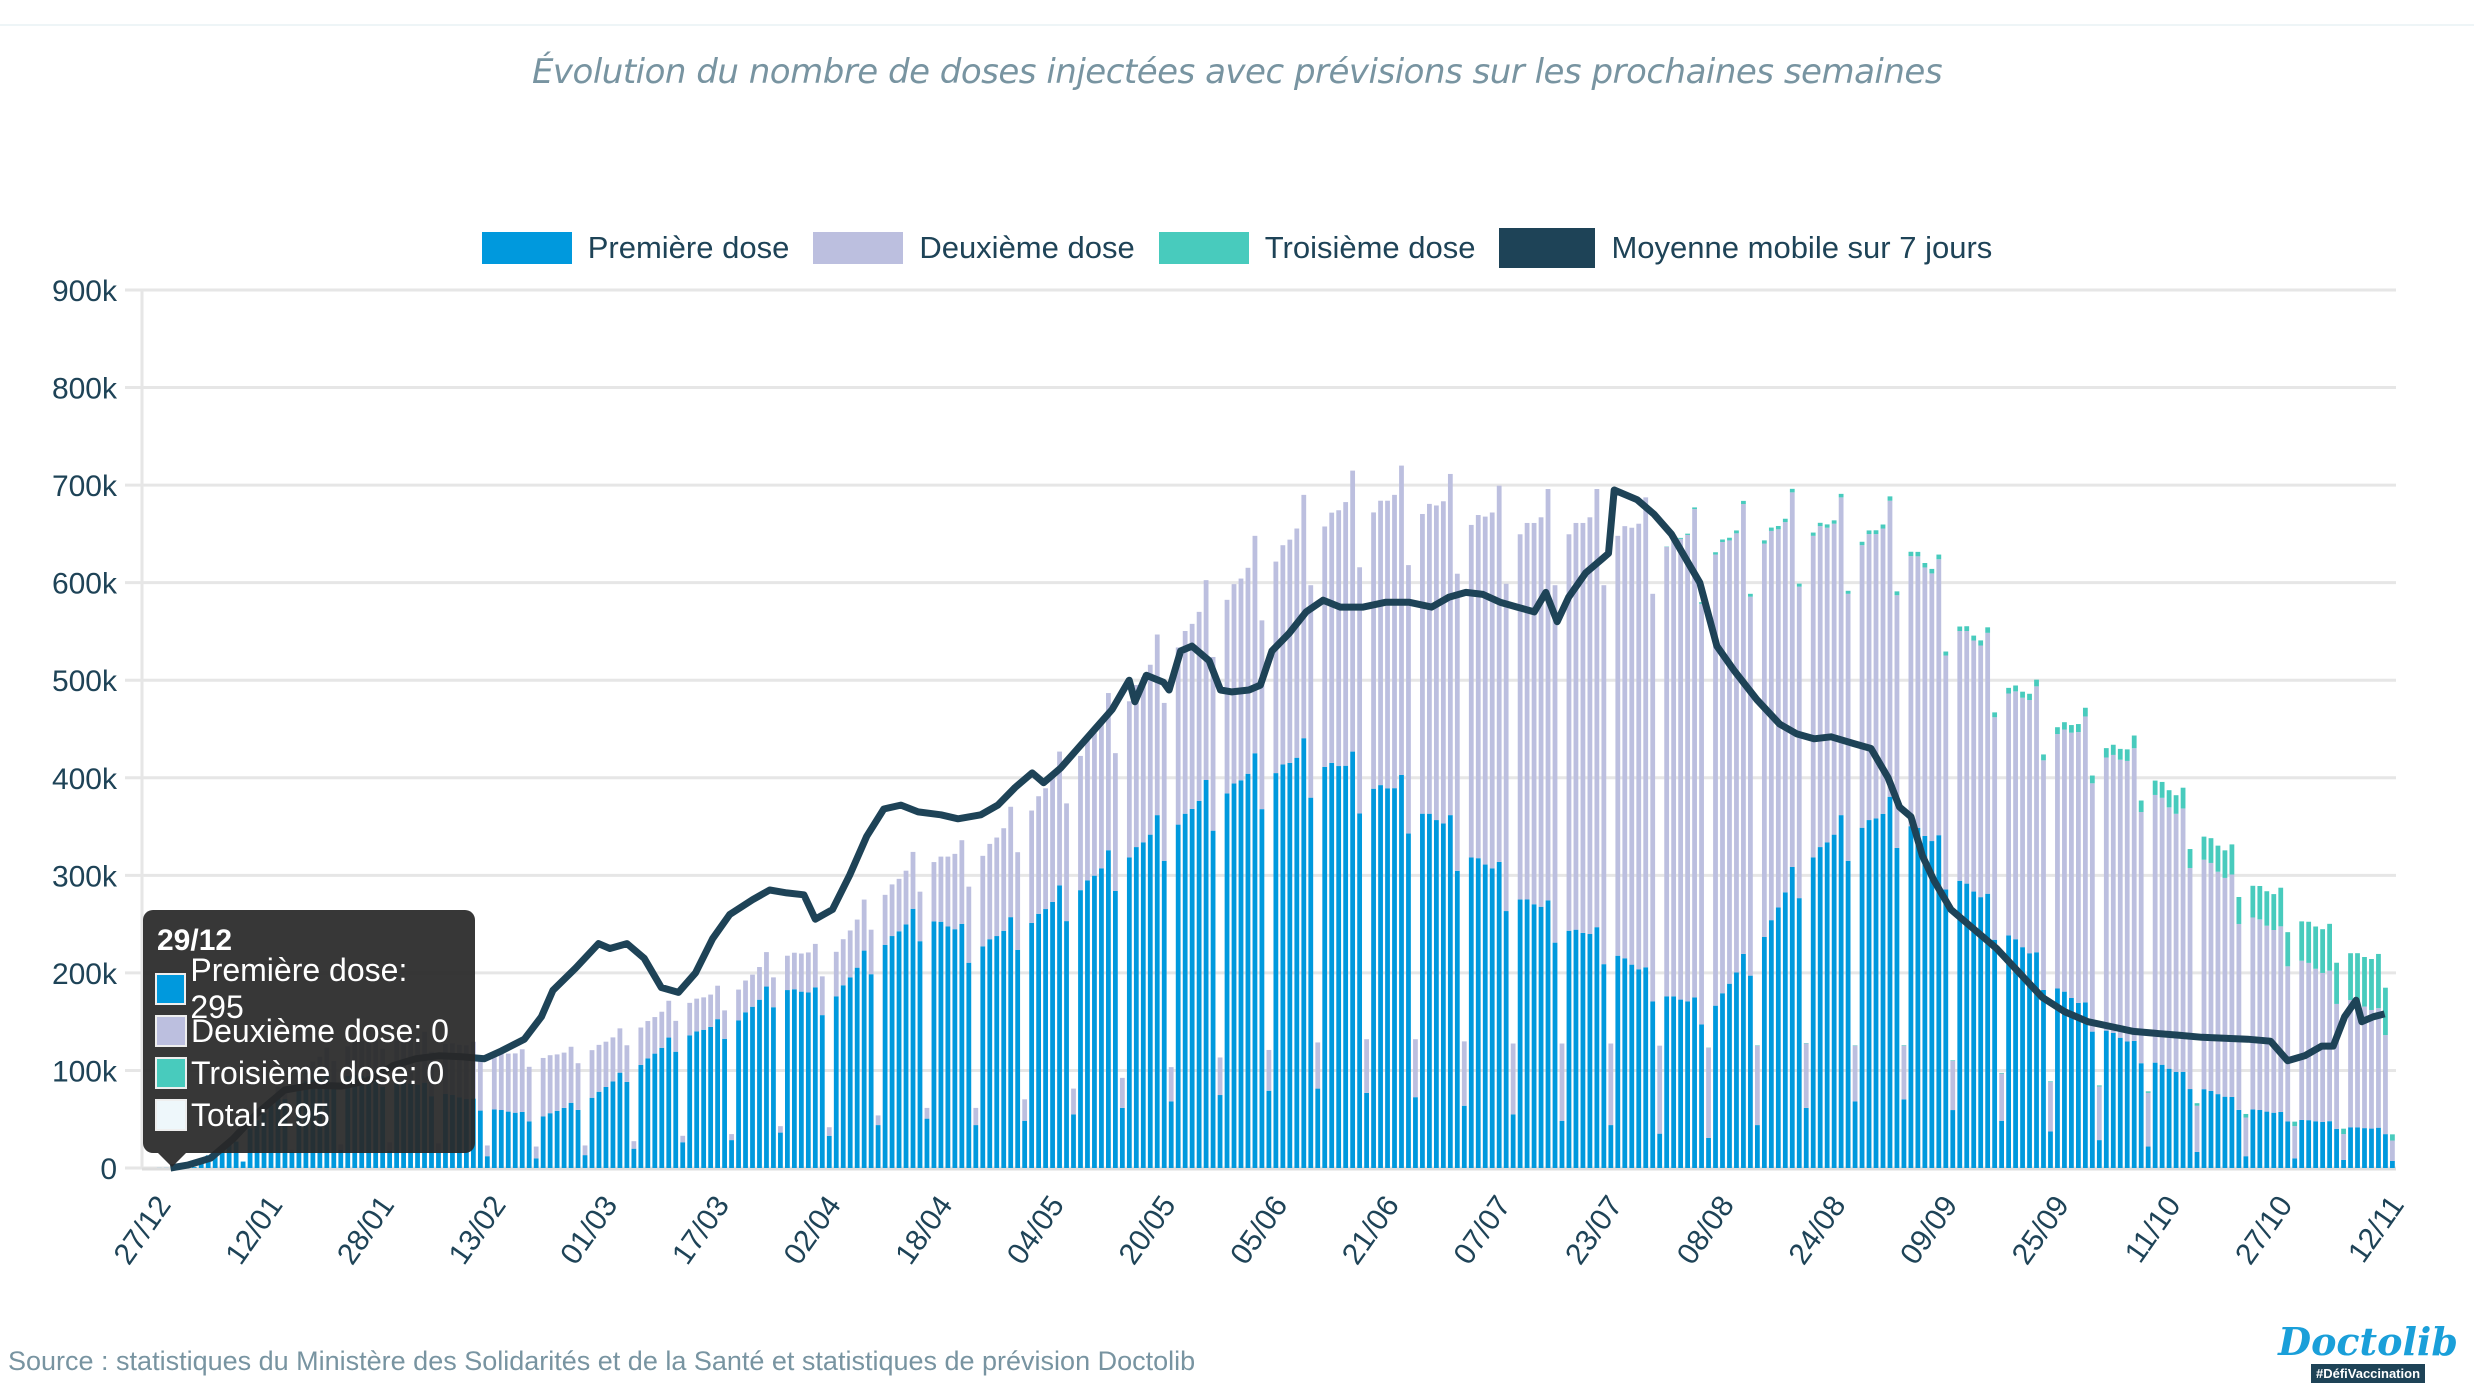  Describe the element at coordinates (309, 1031) in the screenshot. I see `tooltip-row-second-dose: Deuxième dose: 0` at that location.